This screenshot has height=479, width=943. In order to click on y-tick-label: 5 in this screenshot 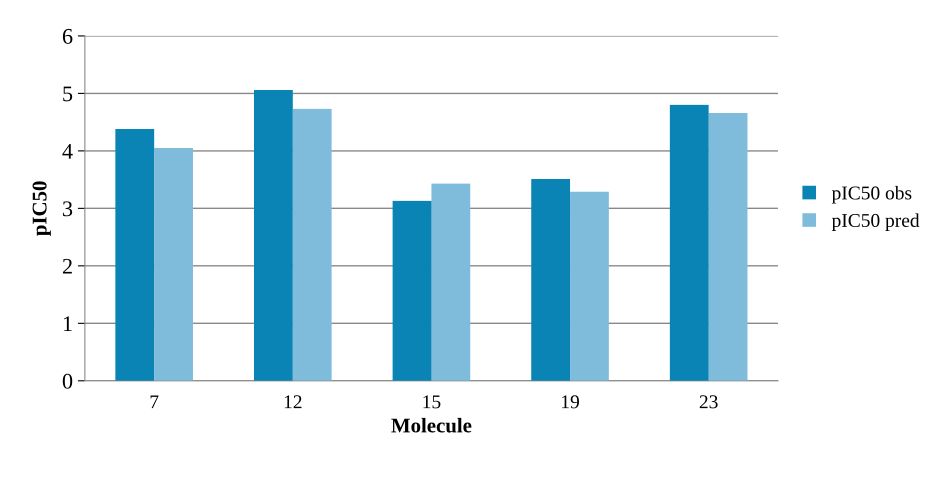, I will do `click(67, 94)`.